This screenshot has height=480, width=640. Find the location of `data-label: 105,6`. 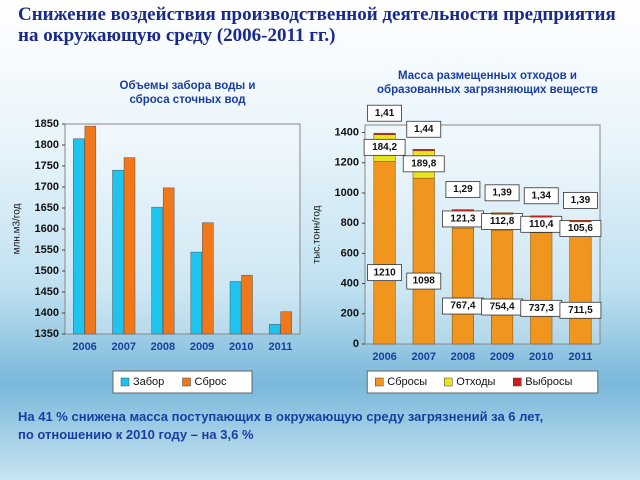

data-label: 105,6 is located at coordinates (580, 228).